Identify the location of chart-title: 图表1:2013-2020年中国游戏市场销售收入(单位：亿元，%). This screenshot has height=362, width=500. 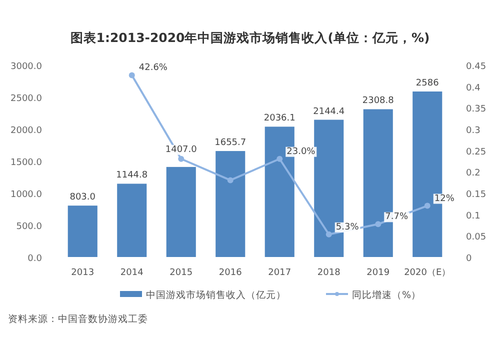
(250, 37).